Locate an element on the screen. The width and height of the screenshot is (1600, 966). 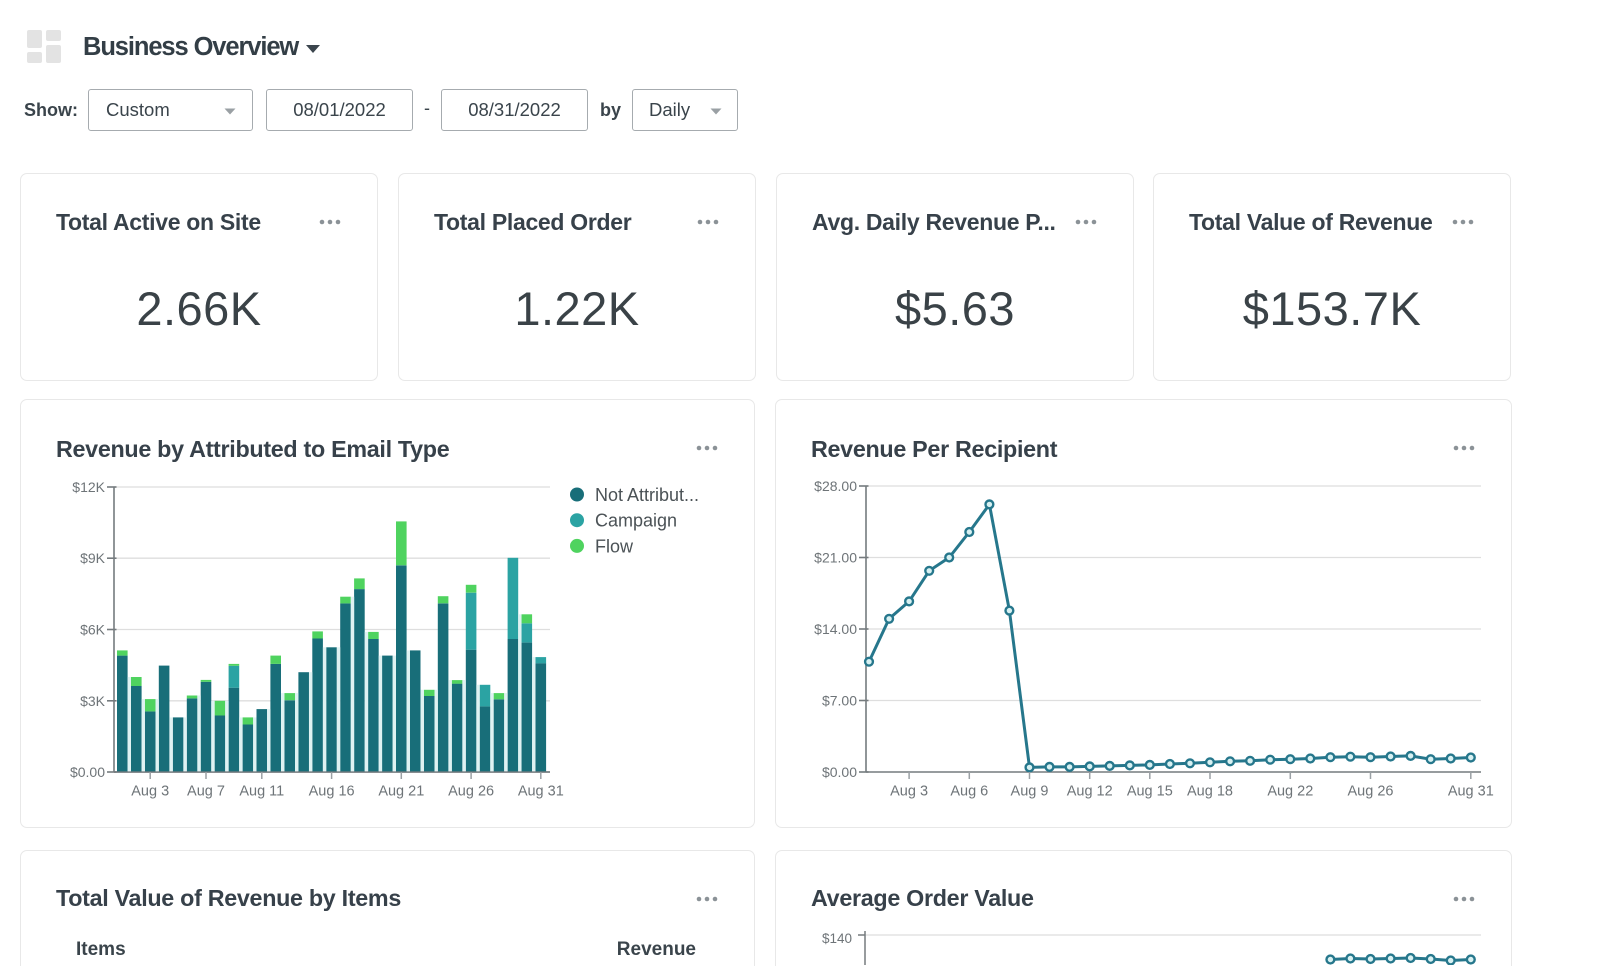
svg-text: Aug 16 is located at coordinates (332, 792).